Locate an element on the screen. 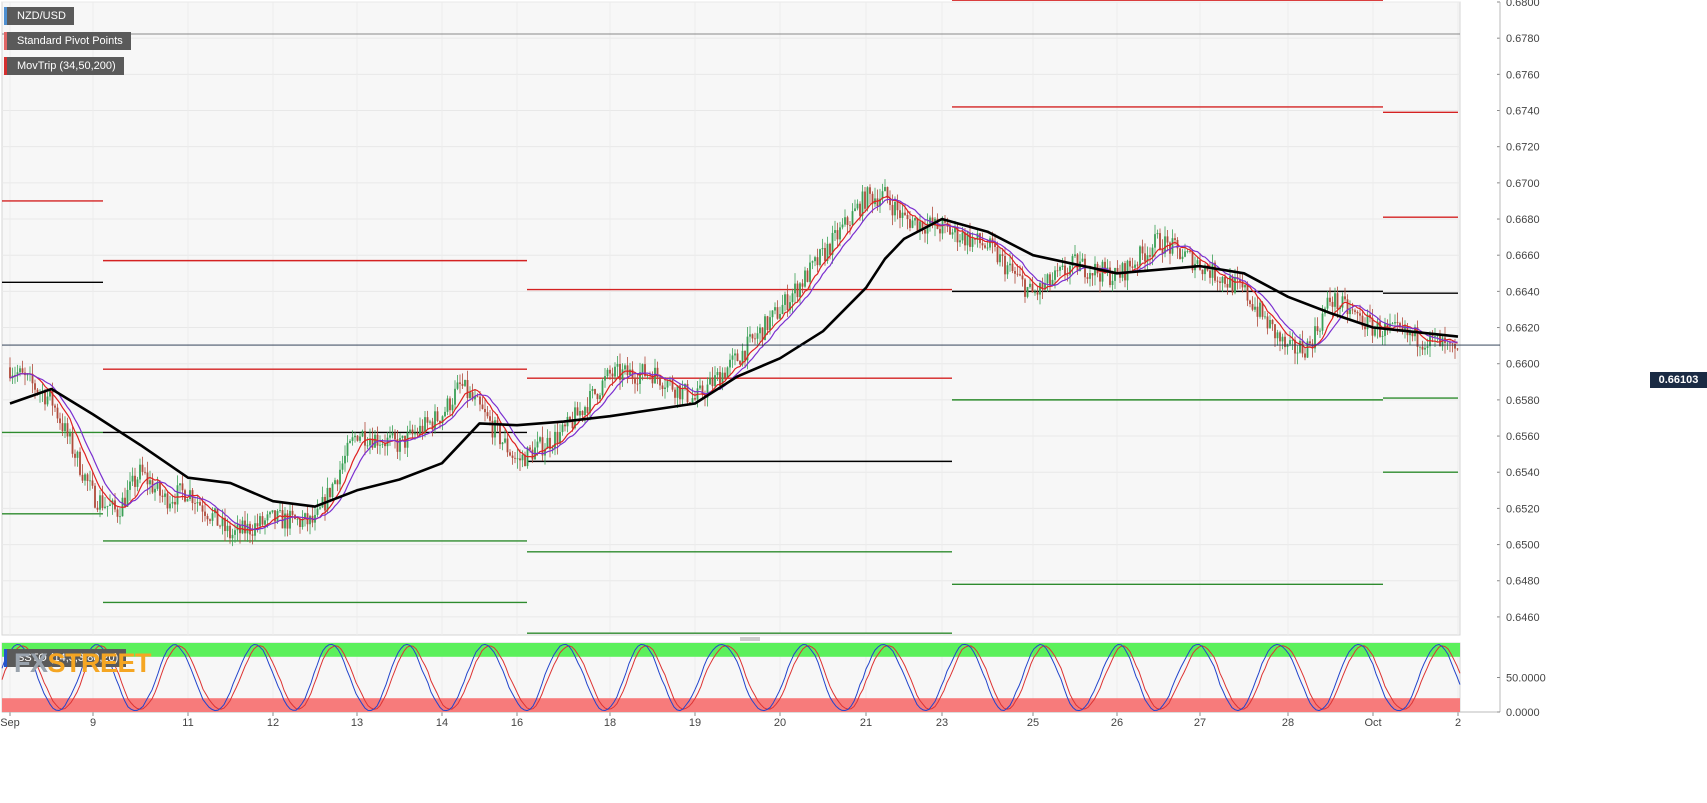  y-tick-label: 0.6560 is located at coordinates (1523, 437).